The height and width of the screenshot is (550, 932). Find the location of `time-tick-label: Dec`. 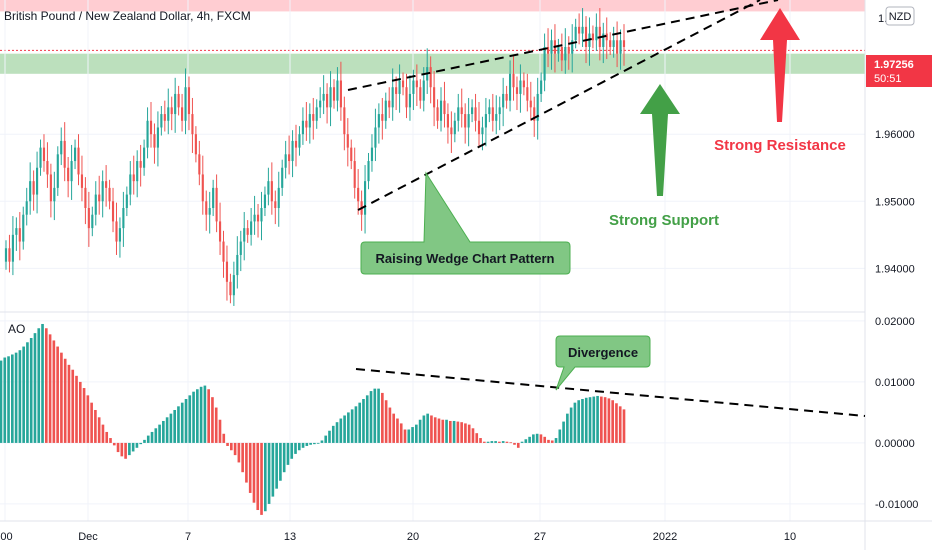

time-tick-label: Dec is located at coordinates (88, 537).